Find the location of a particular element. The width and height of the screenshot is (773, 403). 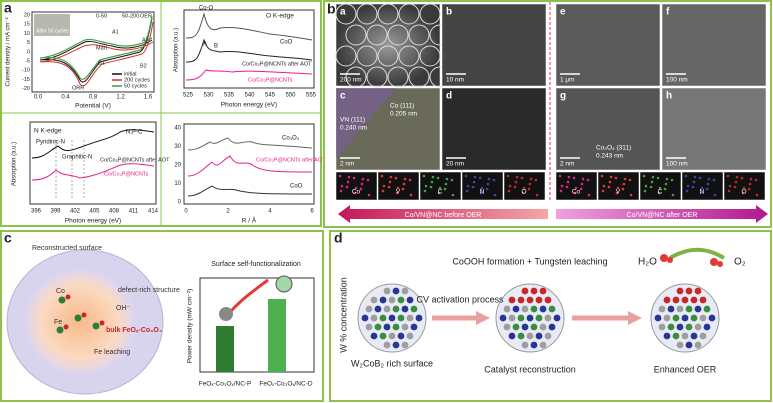

y-tick-label: 15 is located at coordinates (27, 25).